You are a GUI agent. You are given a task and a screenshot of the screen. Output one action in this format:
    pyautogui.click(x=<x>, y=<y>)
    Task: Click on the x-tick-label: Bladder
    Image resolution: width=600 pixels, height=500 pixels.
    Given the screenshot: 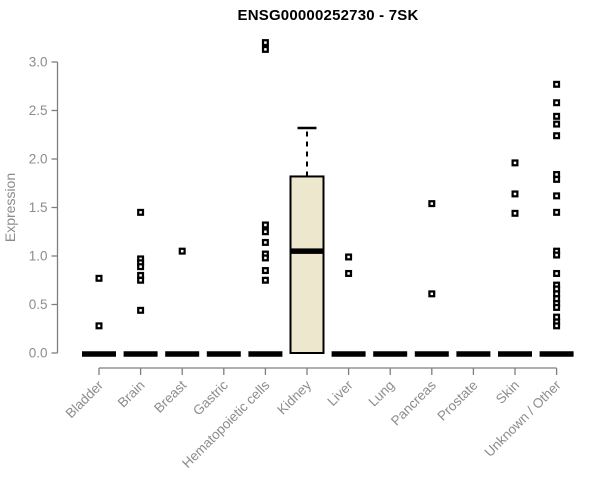 What is the action you would take?
    pyautogui.click(x=85, y=399)
    